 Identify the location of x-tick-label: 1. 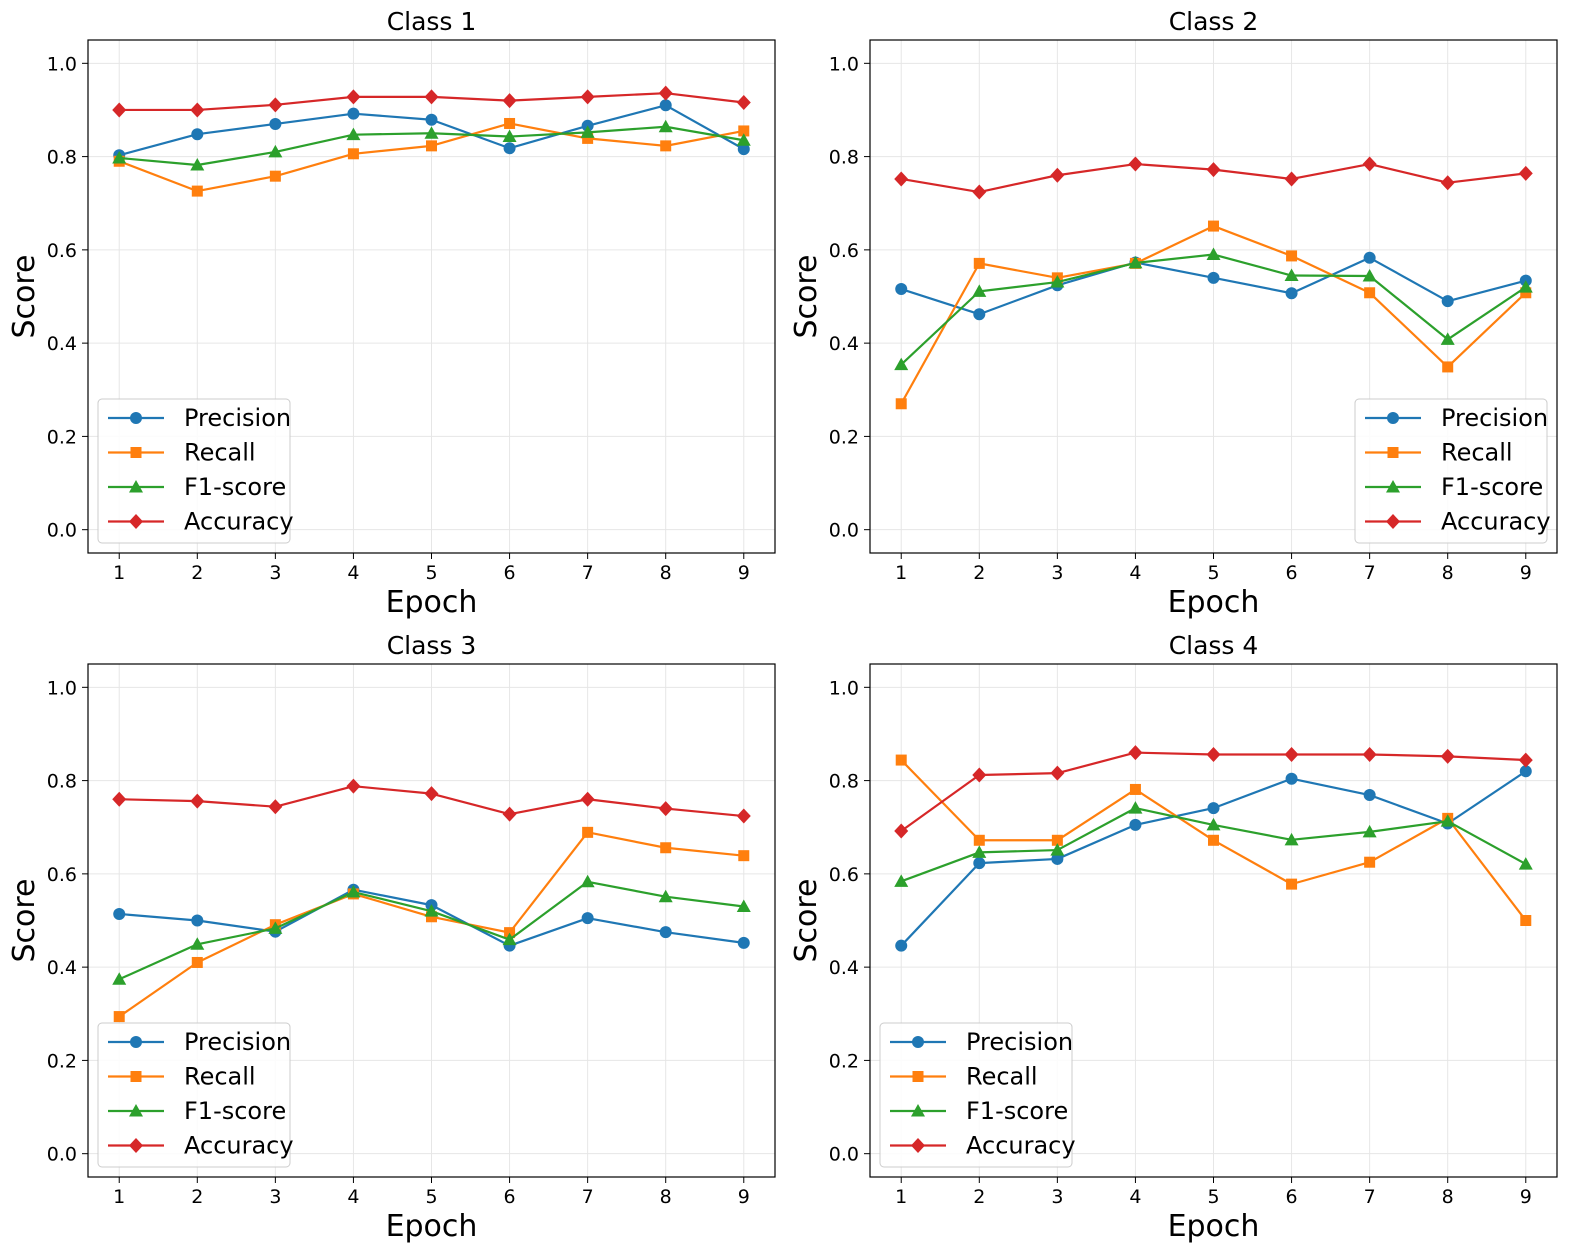
(119, 1197).